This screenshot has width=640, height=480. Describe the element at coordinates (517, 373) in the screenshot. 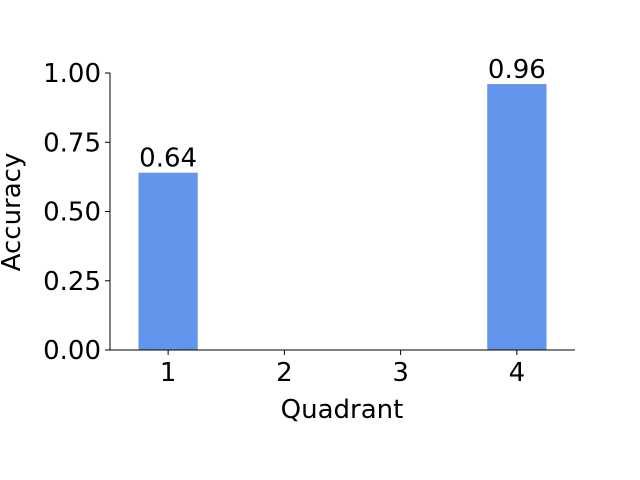

I see `x-tick-label: 4` at that location.